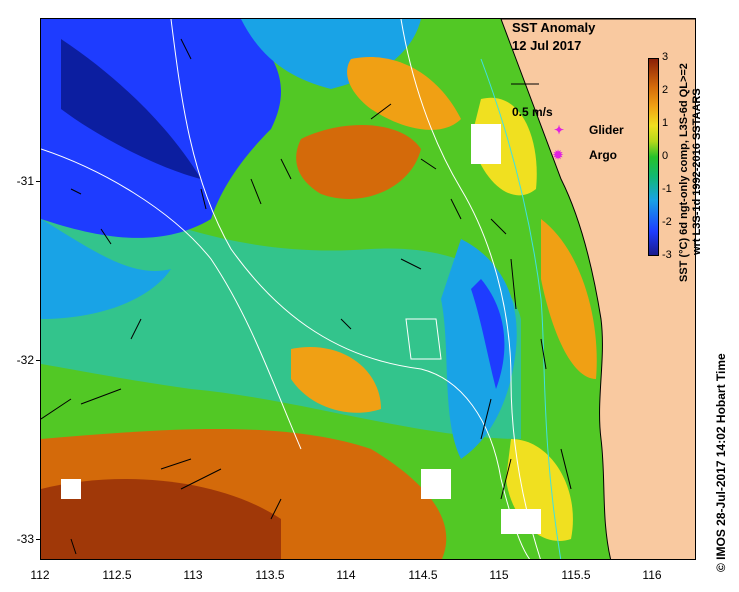  What do you see at coordinates (358, 162) in the screenshot?
I see `warm-patch-north` at bounding box center [358, 162].